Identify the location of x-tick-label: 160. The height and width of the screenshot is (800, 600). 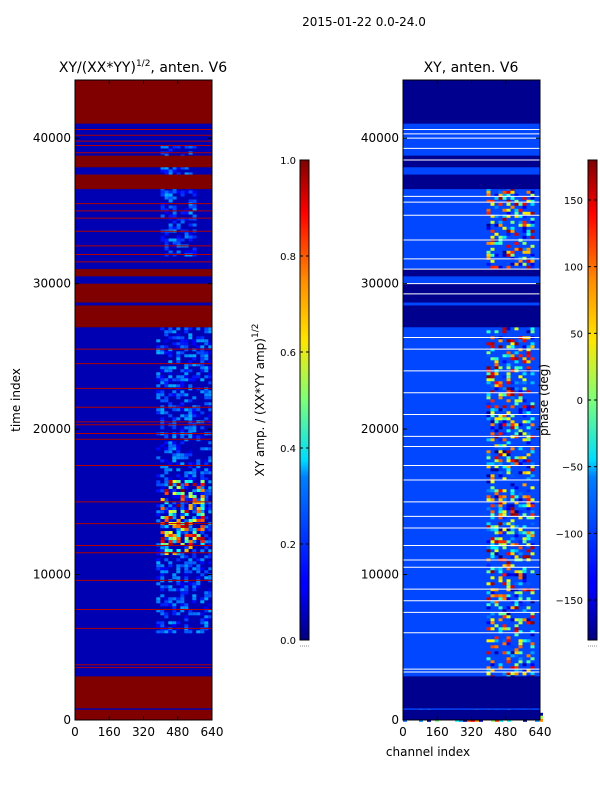
(109, 732).